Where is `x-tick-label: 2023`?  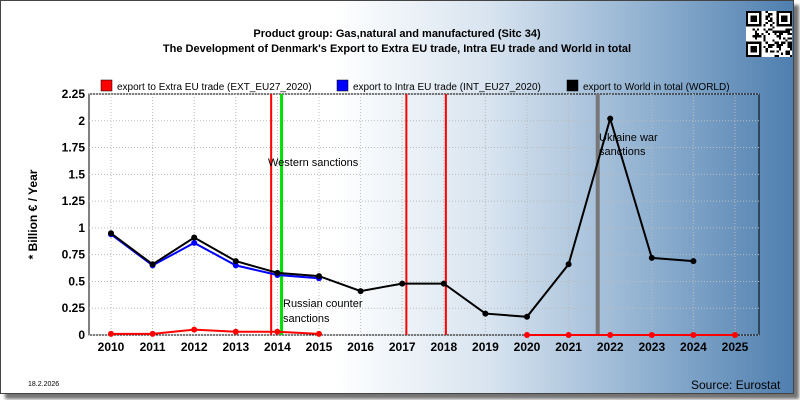 x-tick-label: 2023 is located at coordinates (651, 347).